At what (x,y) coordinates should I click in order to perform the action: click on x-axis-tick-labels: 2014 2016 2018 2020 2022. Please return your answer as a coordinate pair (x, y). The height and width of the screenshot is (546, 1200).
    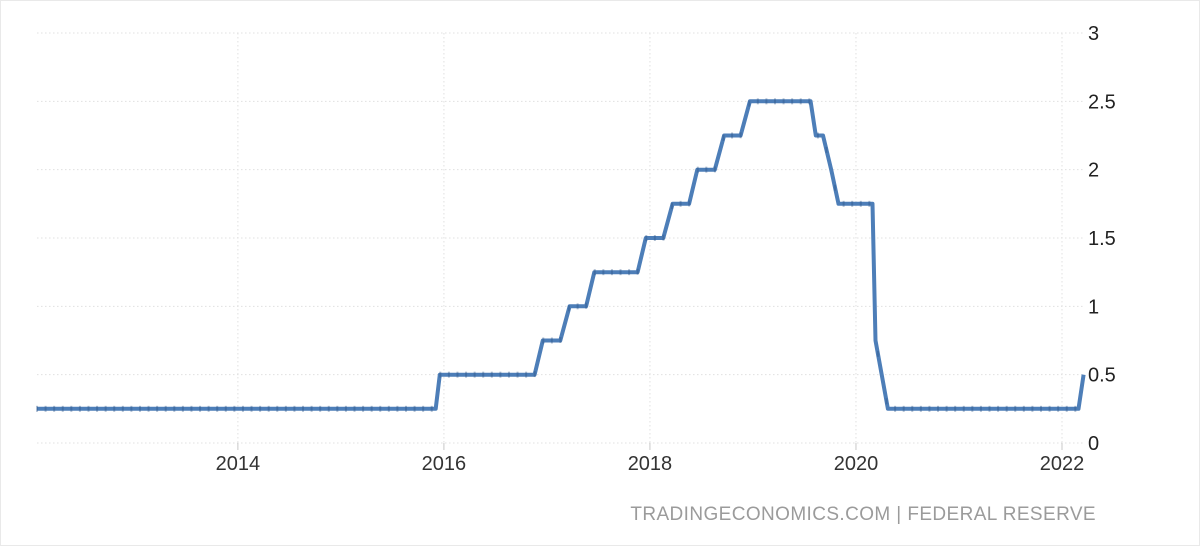
    Looking at the image, I should click on (650, 464).